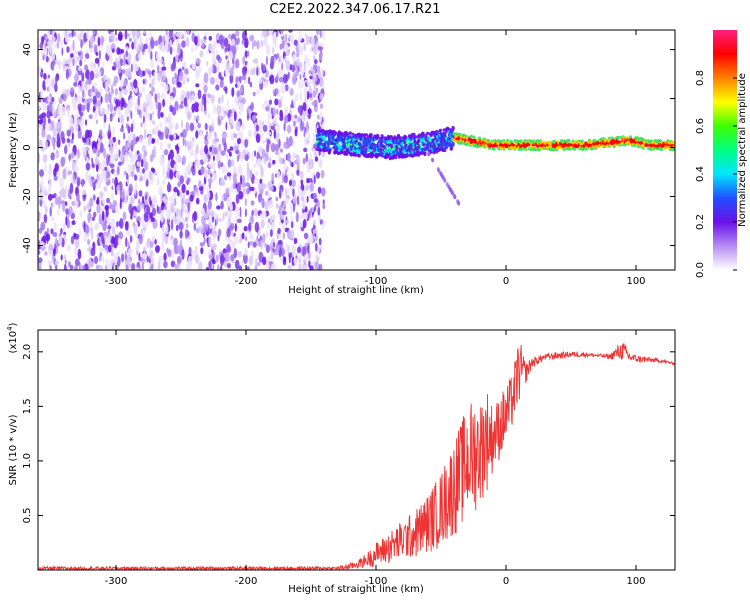 Image resolution: width=750 pixels, height=600 pixels. I want to click on colorbar-tick-label: 0.2, so click(700, 222).